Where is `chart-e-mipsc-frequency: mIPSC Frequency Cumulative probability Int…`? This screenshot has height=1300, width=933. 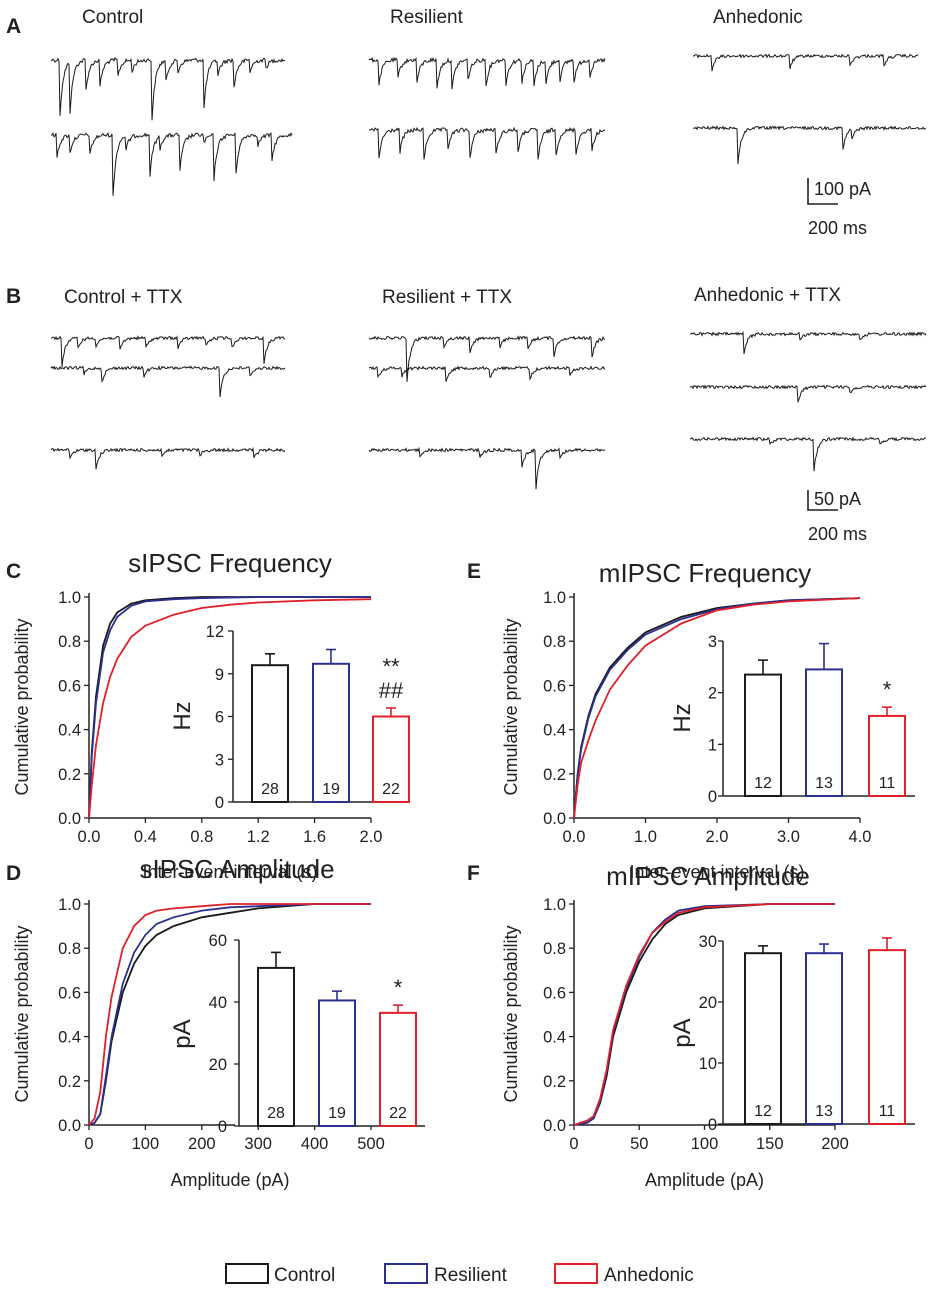 chart-e-mipsc-frequency: mIPSC Frequency Cumulative probability Int… is located at coordinates (710, 720).